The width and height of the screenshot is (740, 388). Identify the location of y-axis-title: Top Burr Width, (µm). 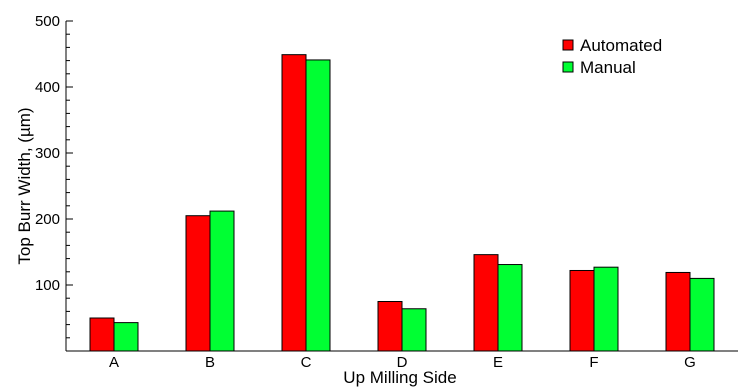
(24, 185).